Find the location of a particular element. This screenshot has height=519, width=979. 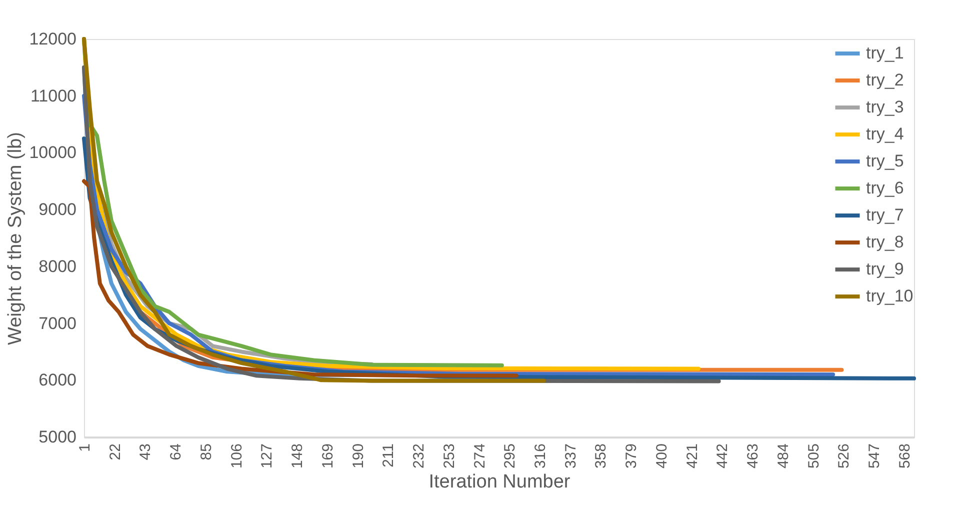

legend-label: try_7 is located at coordinates (885, 215).